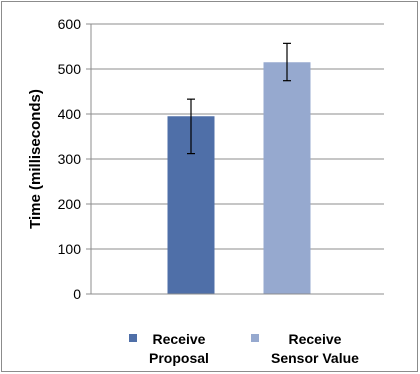 This screenshot has width=420, height=374. I want to click on y-tick-label-300: 300, so click(70, 159).